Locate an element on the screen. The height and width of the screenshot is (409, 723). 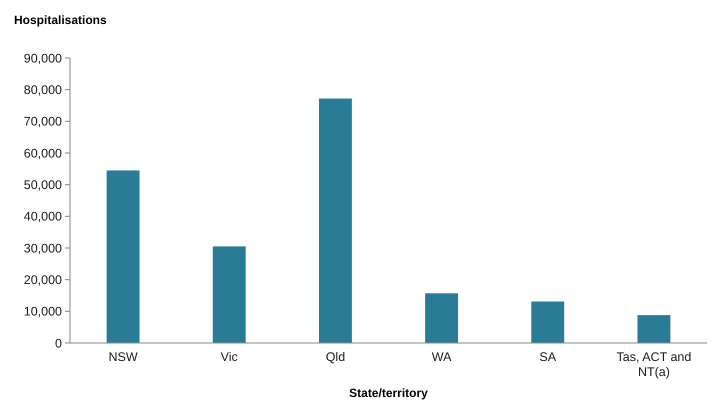
y-tick-label: 20,000 is located at coordinates (43, 280).